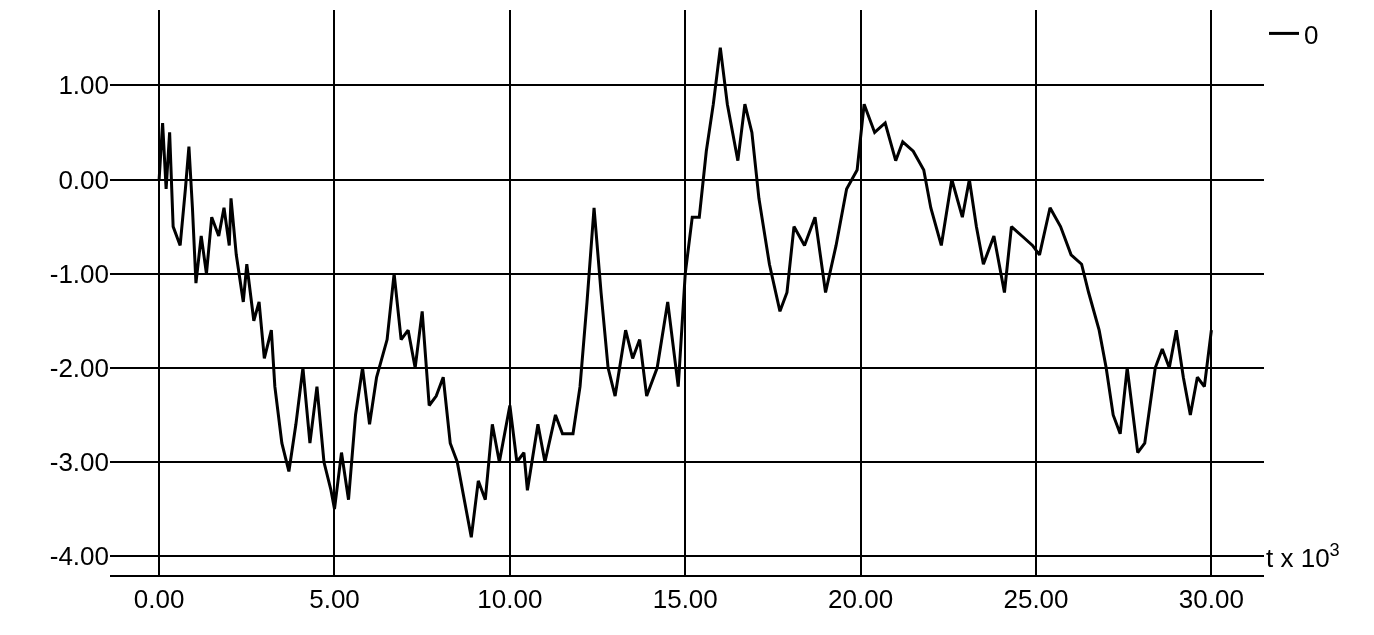 The image size is (1374, 635). Describe the element at coordinates (159, 598) in the screenshot. I see `x-tick-label: 0.00` at that location.